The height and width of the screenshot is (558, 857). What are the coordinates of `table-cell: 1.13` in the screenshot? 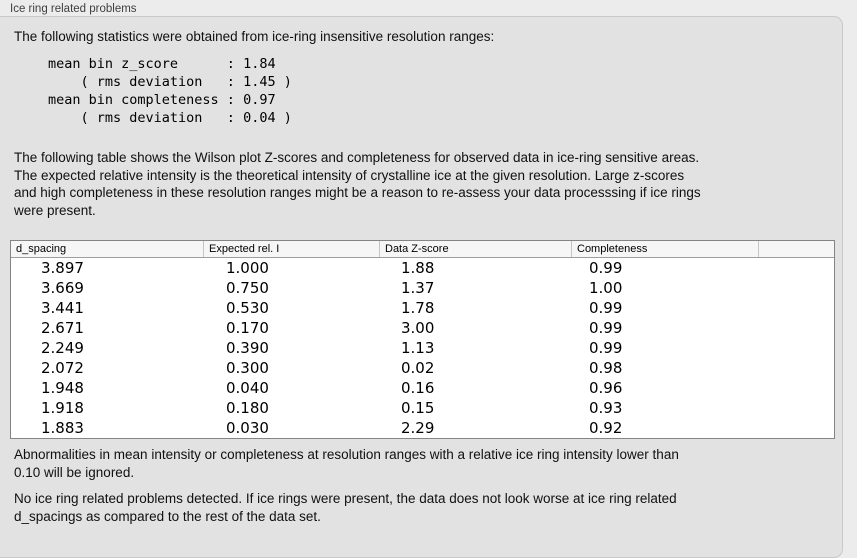 It's located at (418, 348).